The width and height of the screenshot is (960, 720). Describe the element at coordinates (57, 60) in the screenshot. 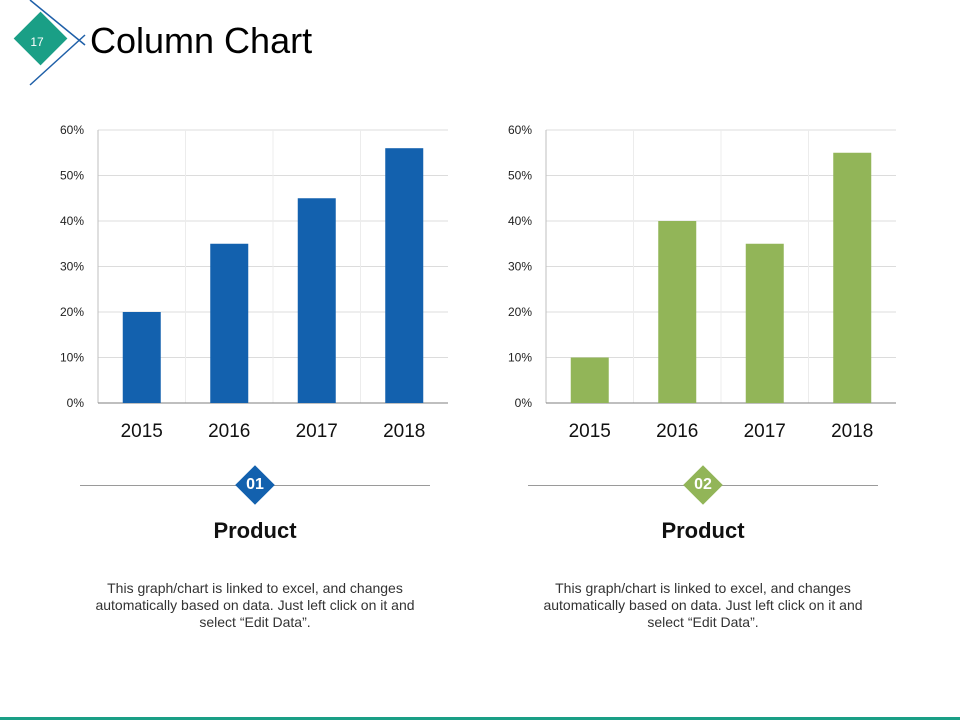

I see `badge-line-lower` at that location.